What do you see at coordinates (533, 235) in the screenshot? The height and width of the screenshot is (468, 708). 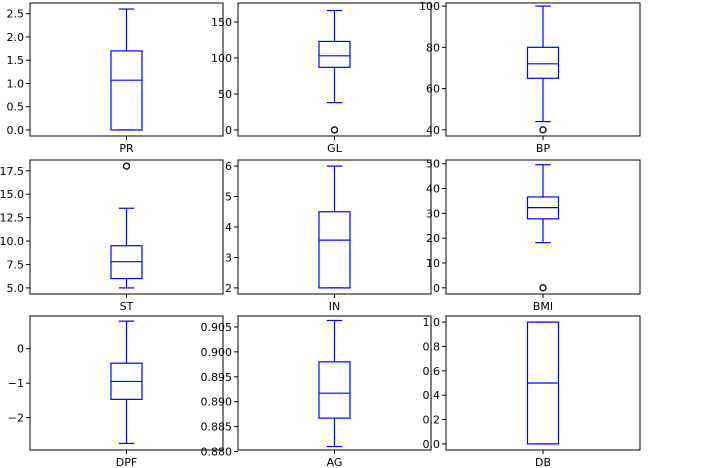 I see `panel-bmi: 0 10 20 30 40 50 BMI` at bounding box center [533, 235].